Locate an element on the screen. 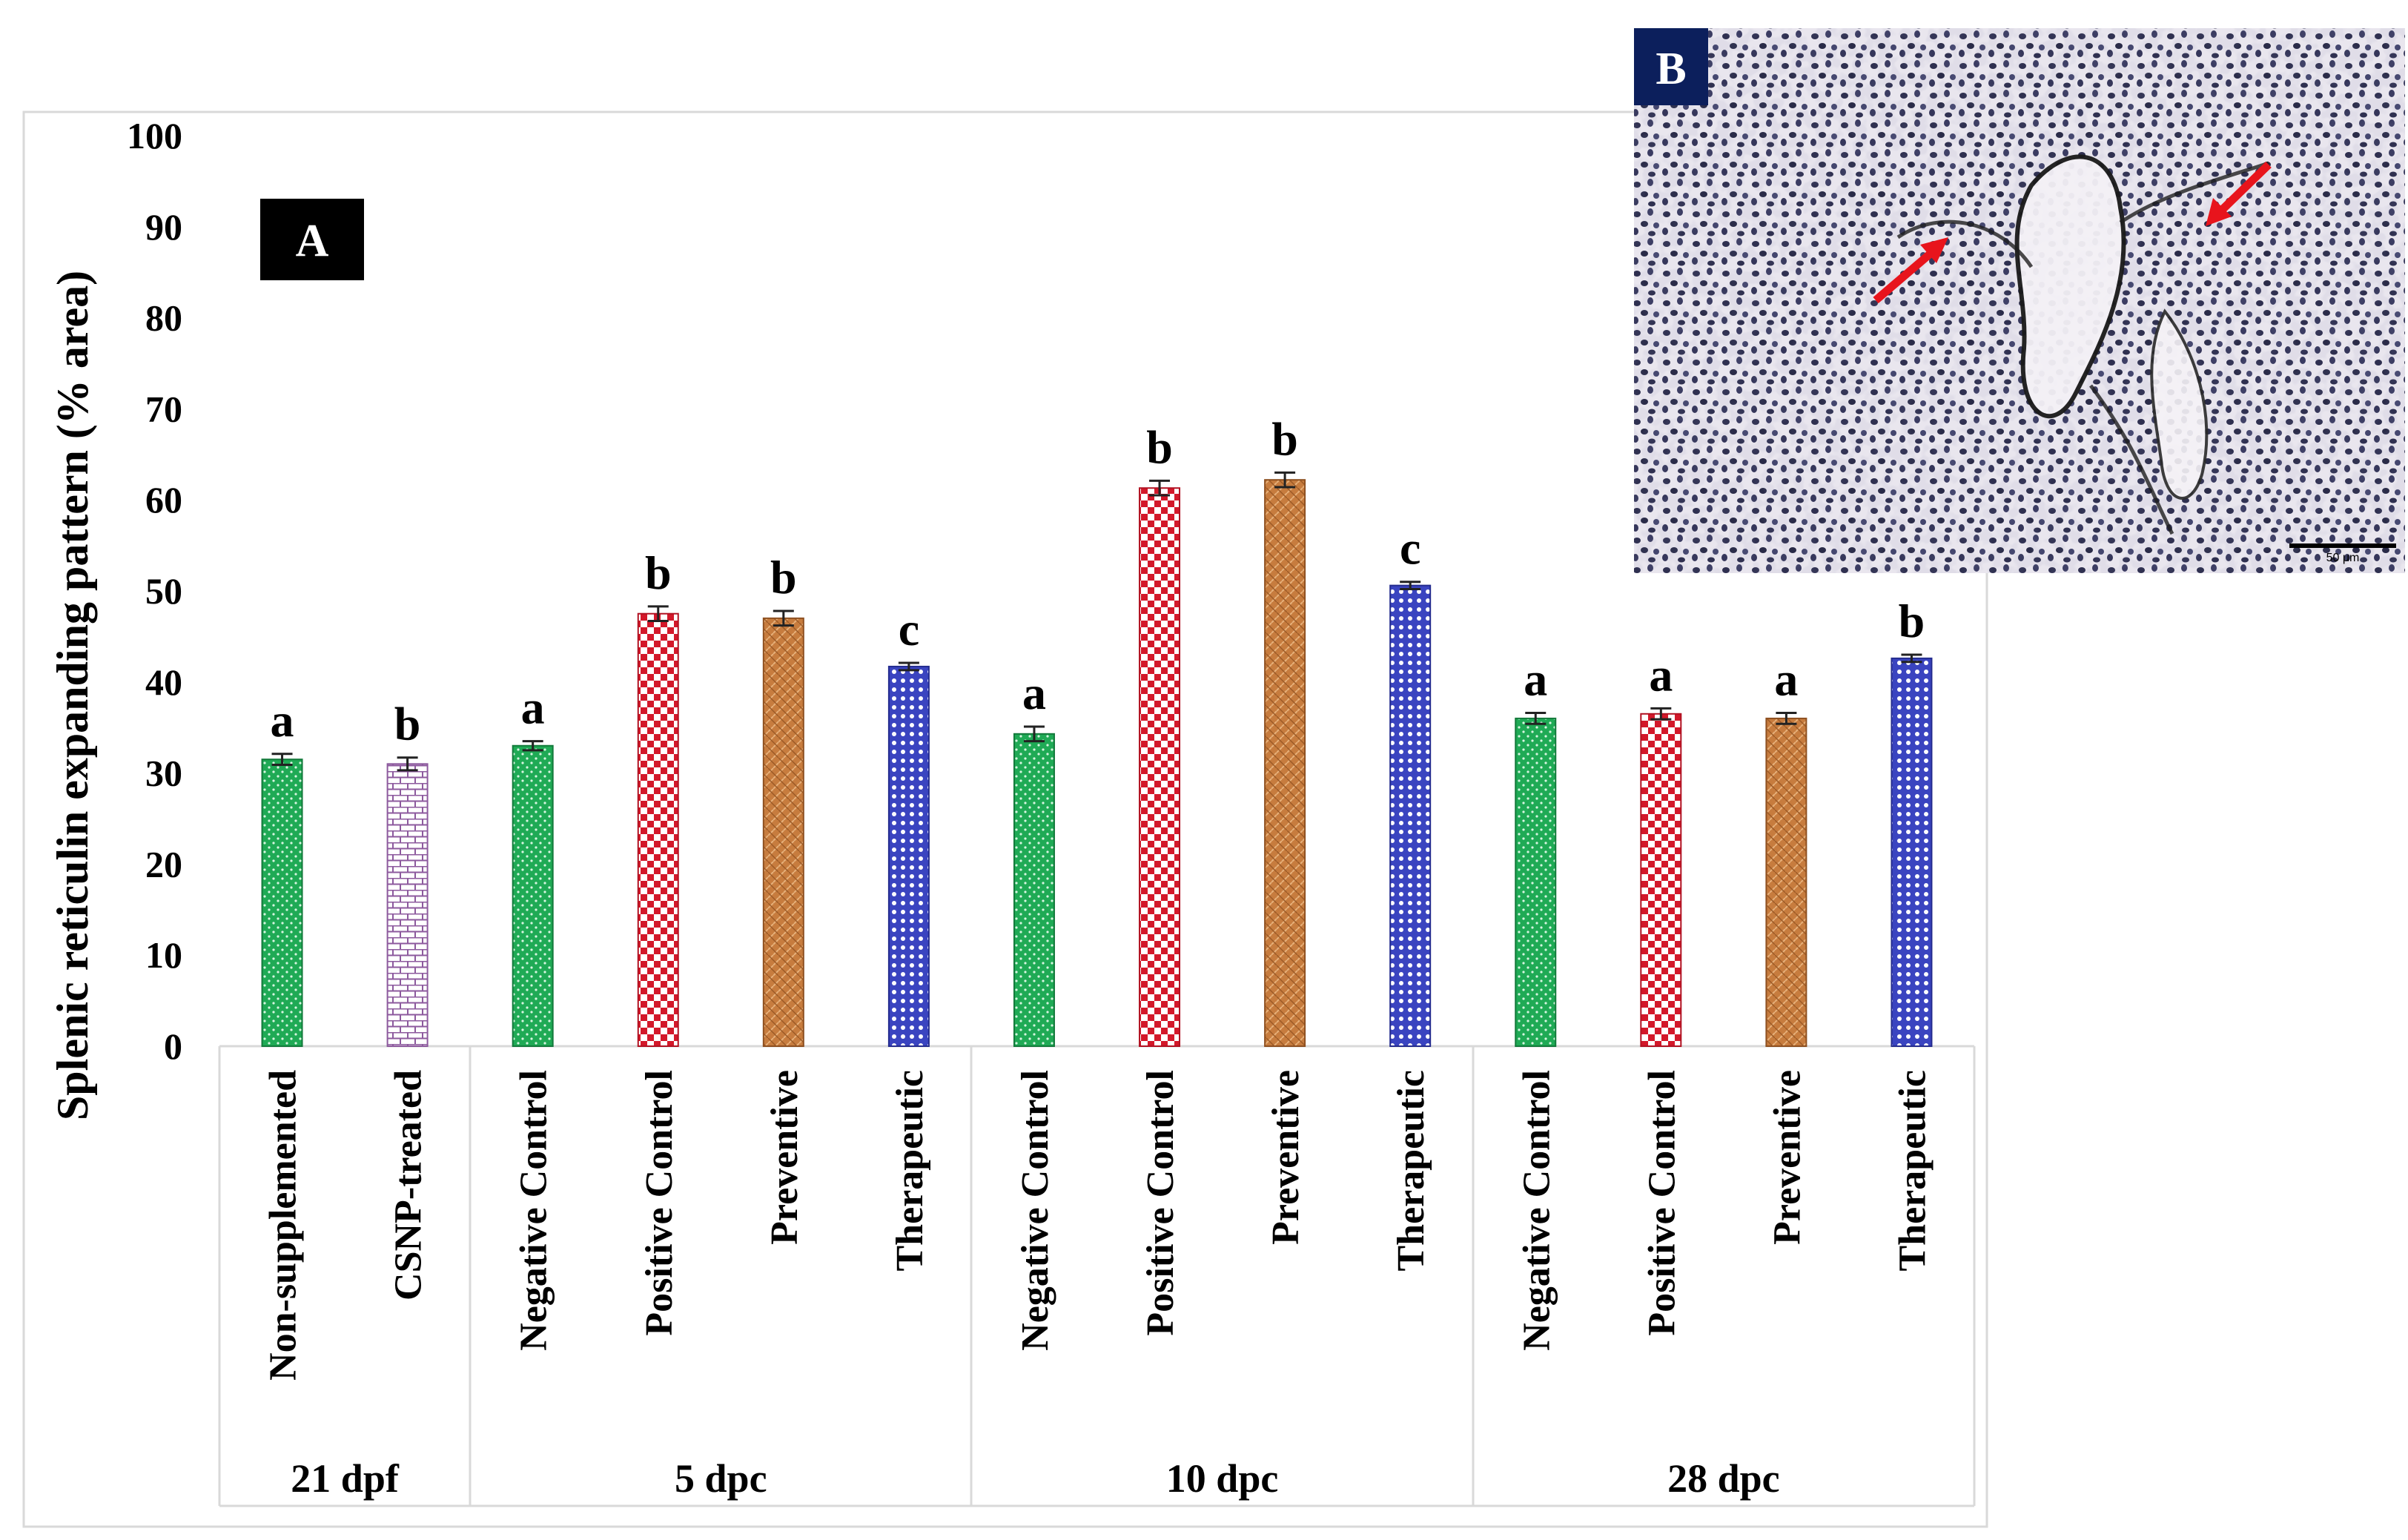 The height and width of the screenshot is (1540, 2408). y-tick-label: 90 is located at coordinates (163, 227).